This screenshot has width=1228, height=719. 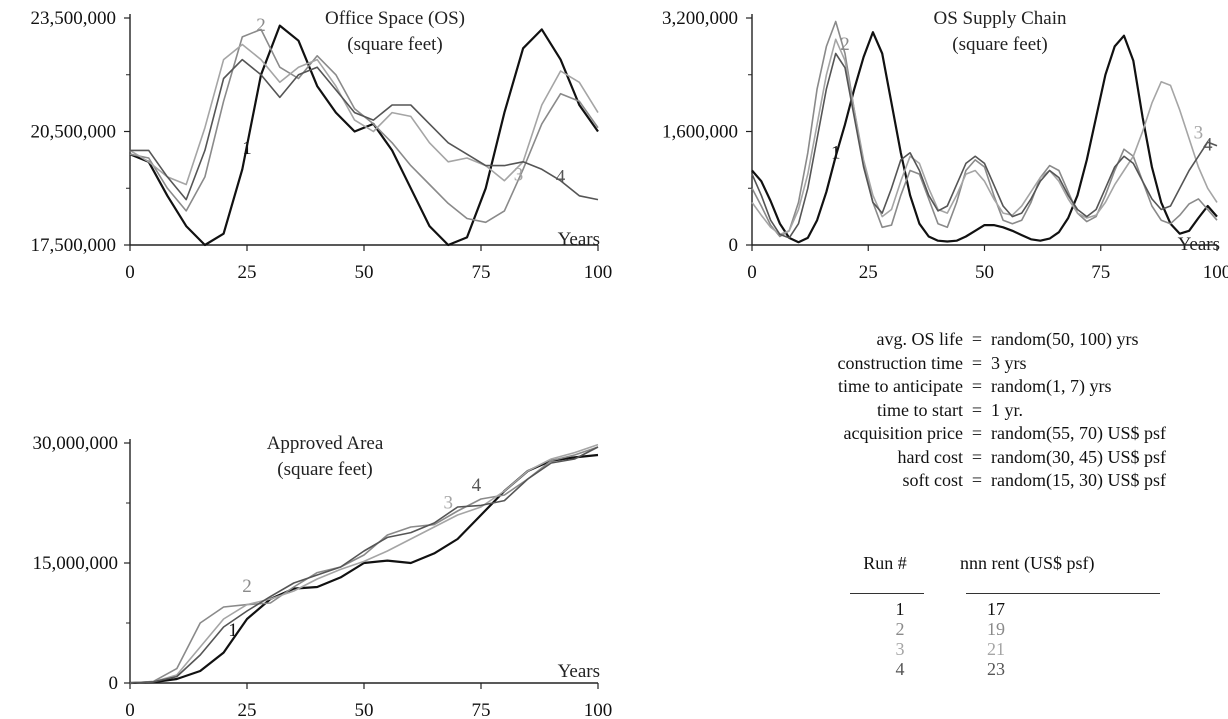 I want to click on param-name: time to start, so click(x=920, y=409).